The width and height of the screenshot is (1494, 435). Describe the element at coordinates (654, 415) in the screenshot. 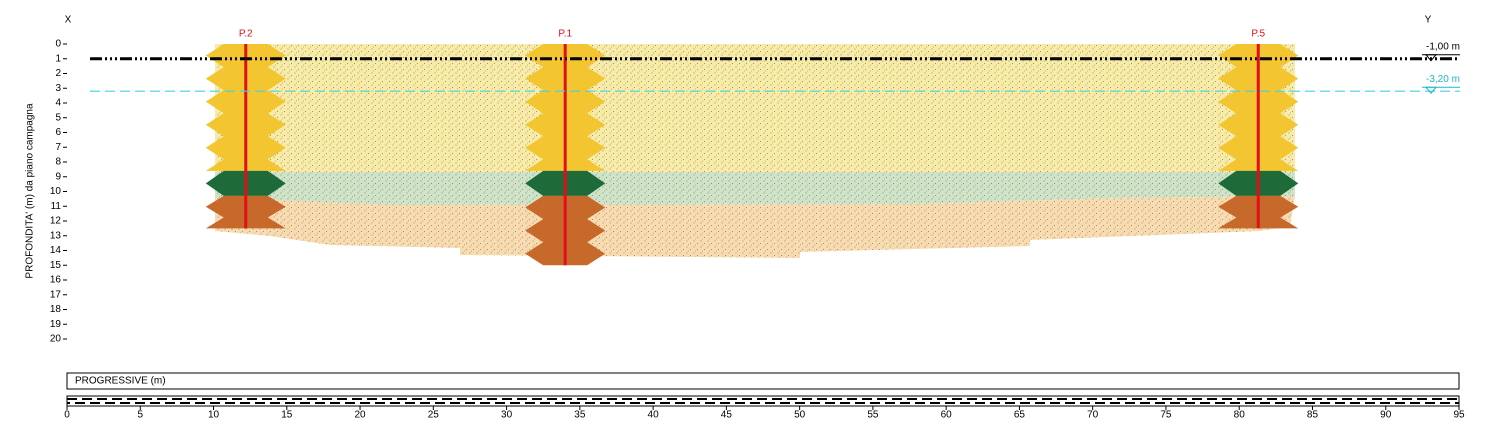

I see `x-tick-label: 40` at that location.